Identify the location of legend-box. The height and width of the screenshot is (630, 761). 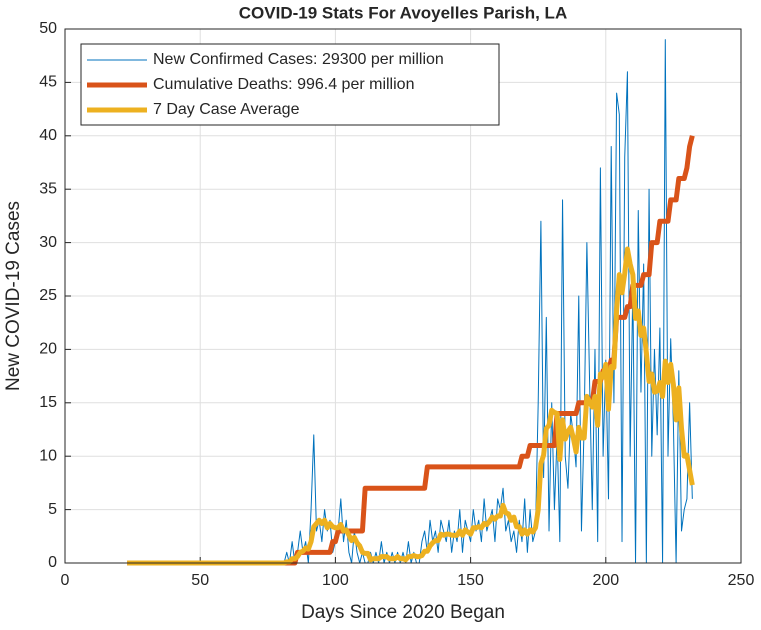
(290, 84).